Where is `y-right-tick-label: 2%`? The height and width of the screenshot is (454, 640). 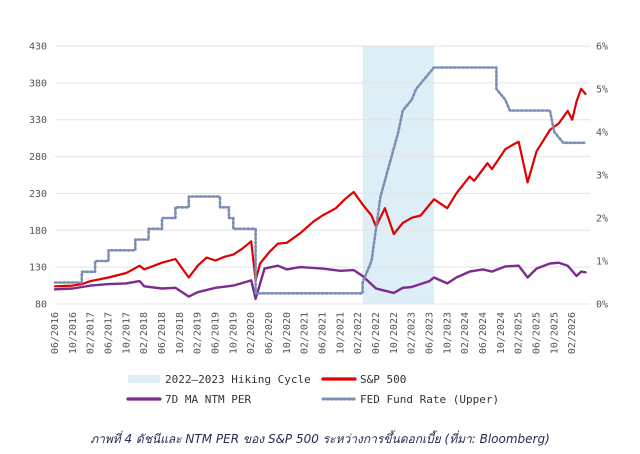
y-right-tick-label: 2% is located at coordinates (602, 219).